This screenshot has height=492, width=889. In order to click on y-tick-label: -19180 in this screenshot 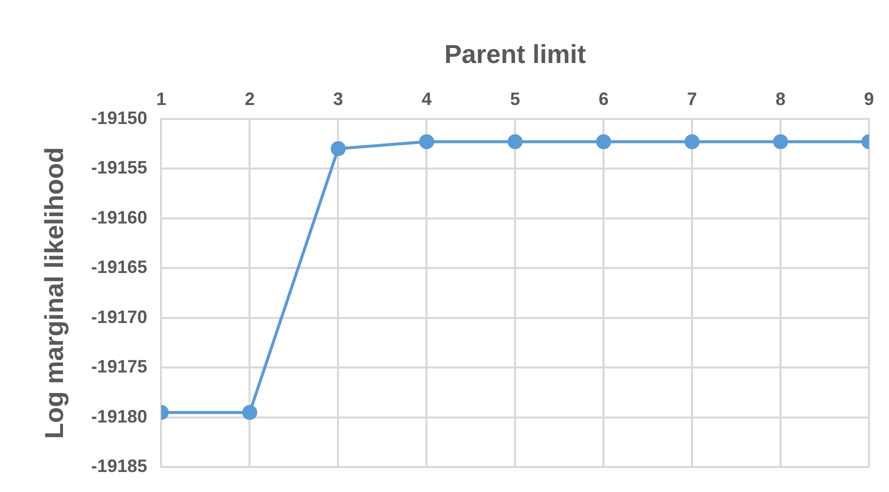, I will do `click(119, 416)`.